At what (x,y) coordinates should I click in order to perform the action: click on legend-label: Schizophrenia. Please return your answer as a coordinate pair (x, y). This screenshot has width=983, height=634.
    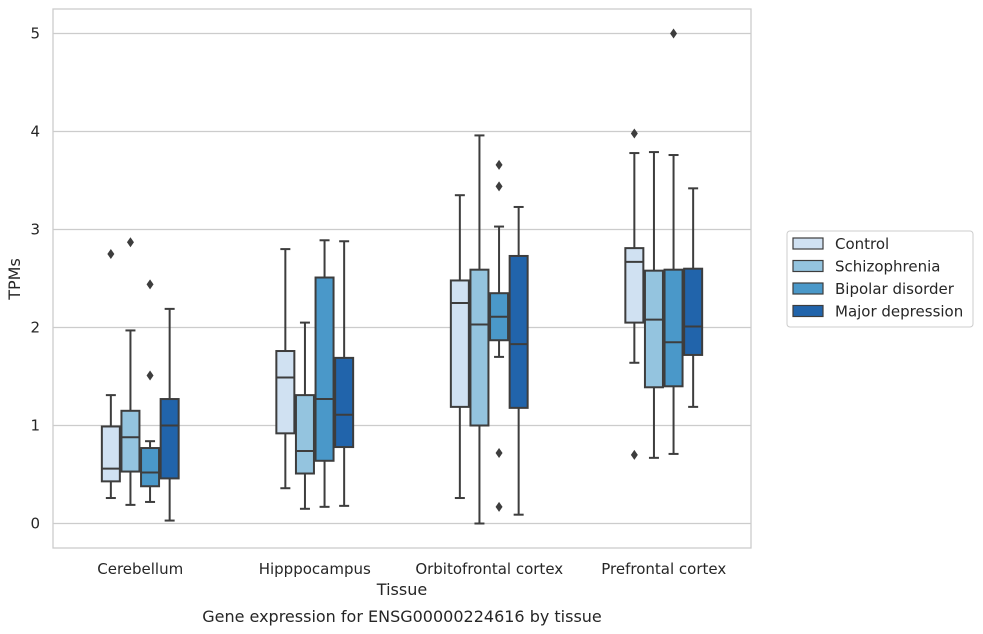
    Looking at the image, I should click on (887, 267).